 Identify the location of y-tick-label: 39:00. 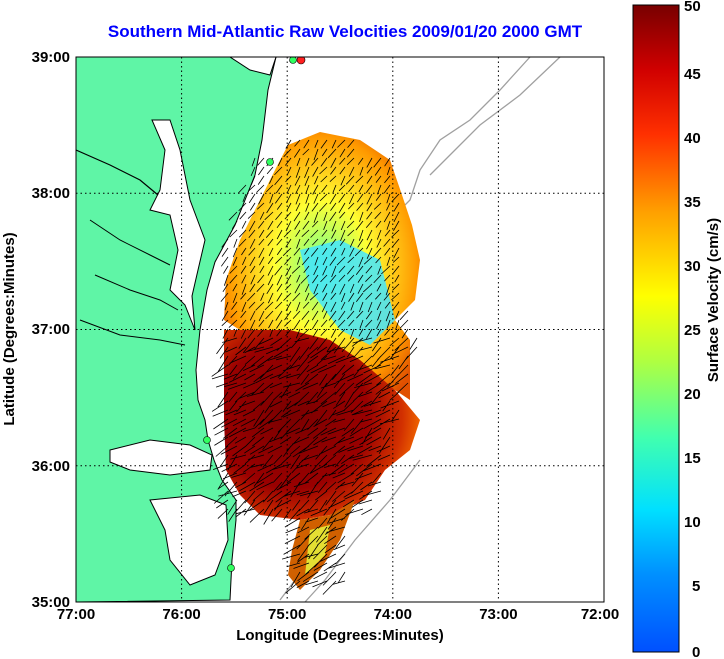
(51, 57).